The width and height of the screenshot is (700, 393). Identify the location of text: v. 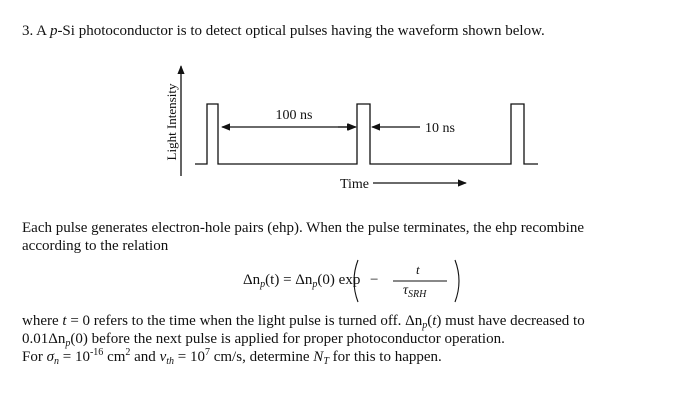
(163, 357).